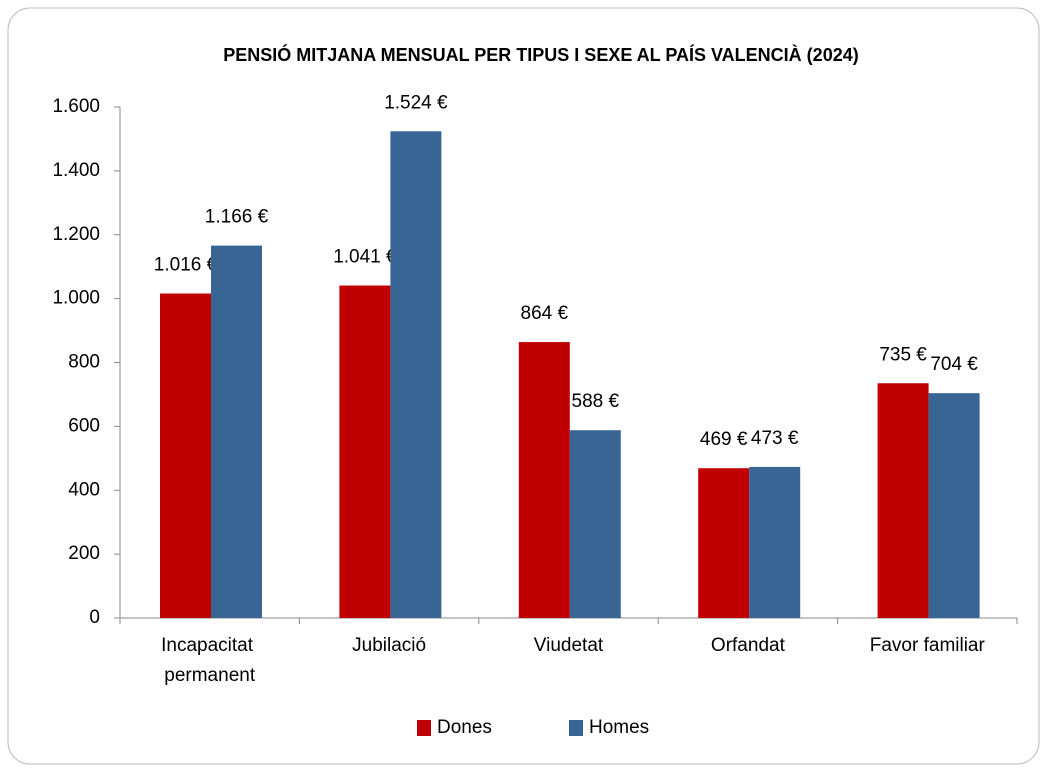 The width and height of the screenshot is (1048, 769). What do you see at coordinates (76, 170) in the screenshot?
I see `y-tick-label: 1.400` at bounding box center [76, 170].